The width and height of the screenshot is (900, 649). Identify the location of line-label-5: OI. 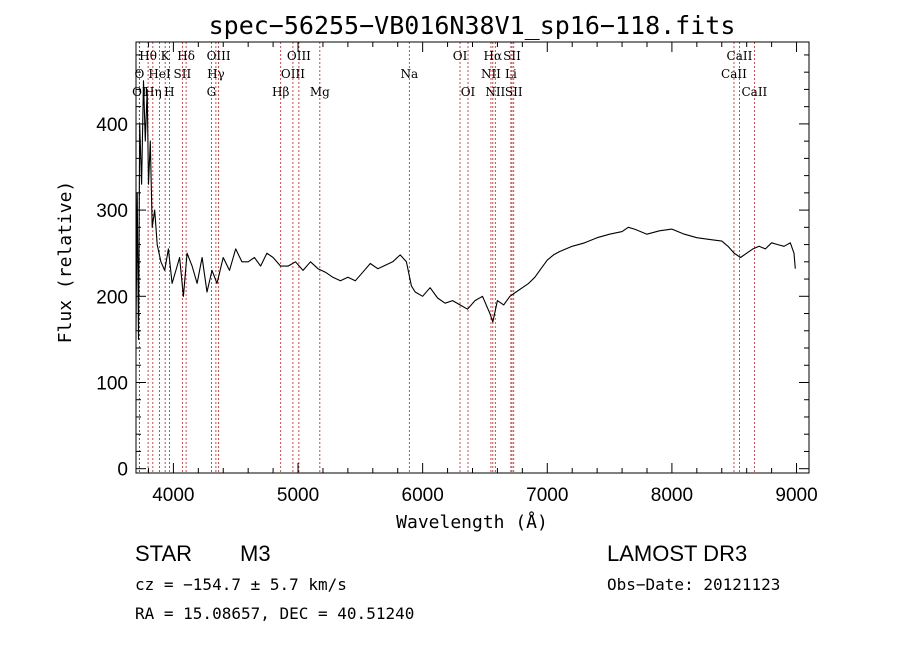
(460, 56).